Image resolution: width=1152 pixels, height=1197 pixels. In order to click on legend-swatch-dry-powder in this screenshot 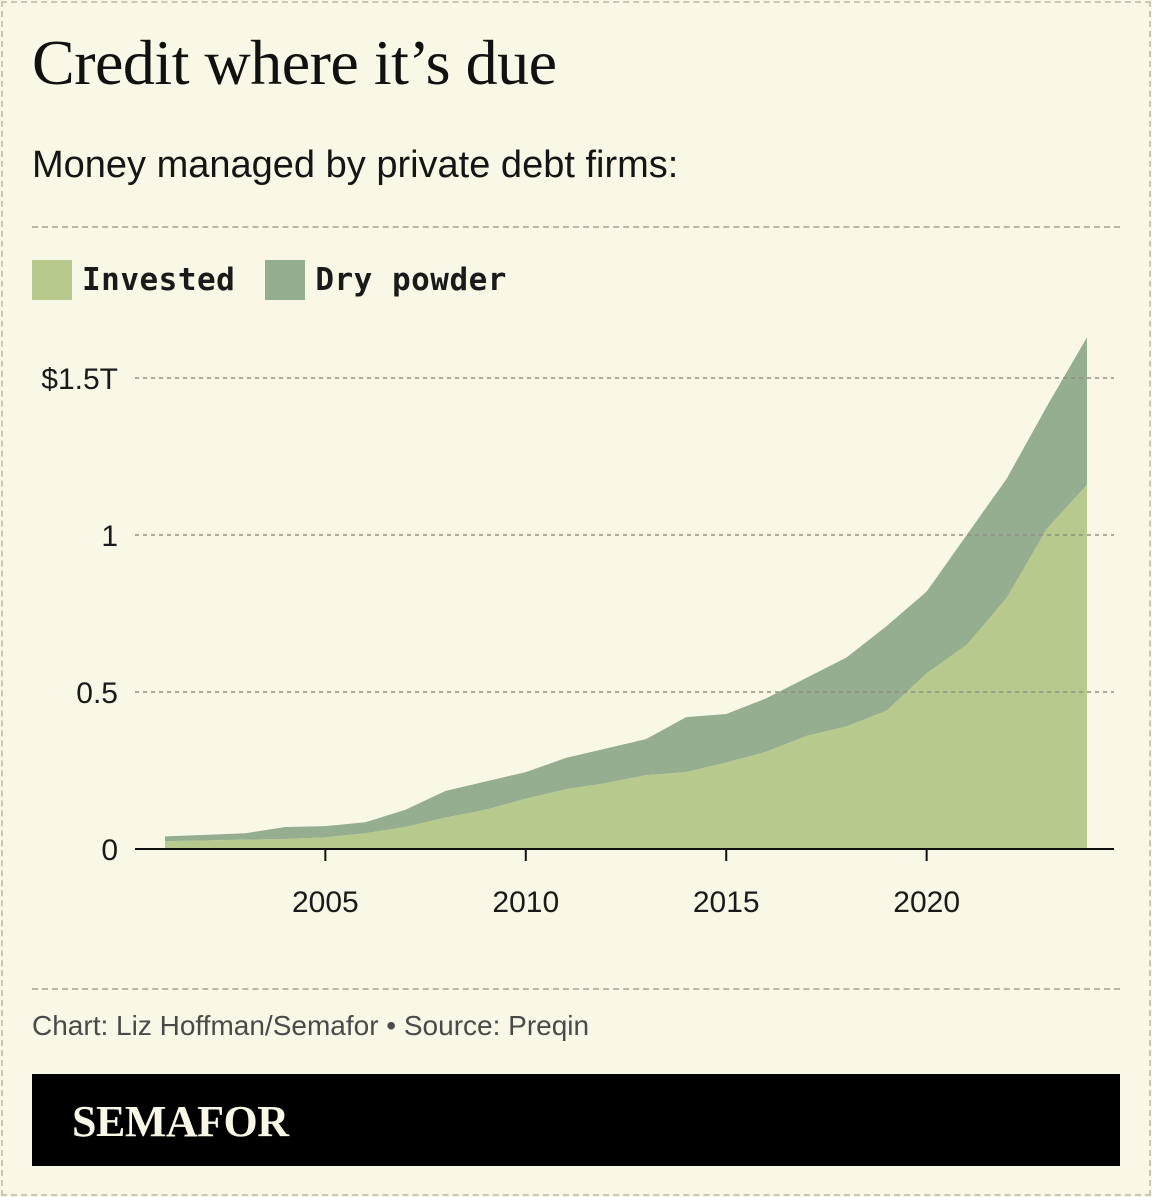, I will do `click(285, 280)`.